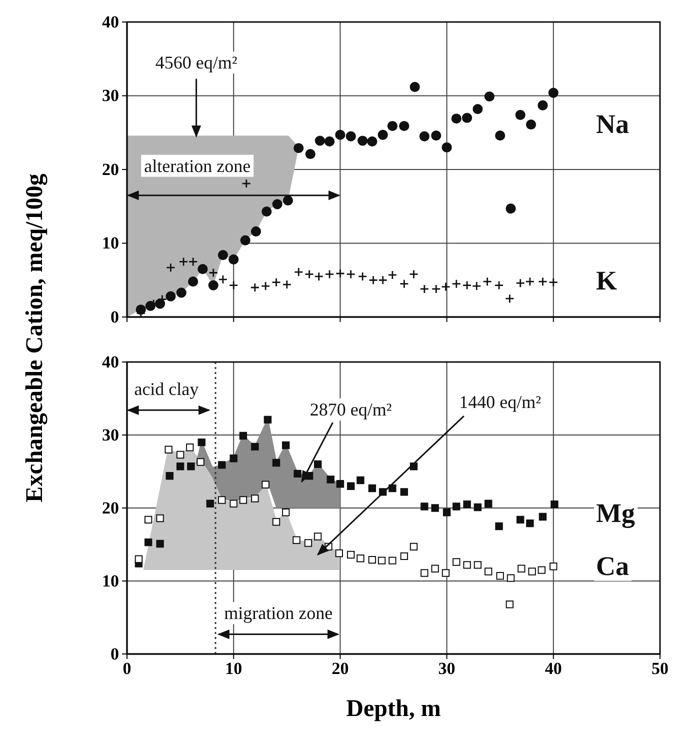  Describe the element at coordinates (166, 389) in the screenshot. I see `annotation: acid clay` at that location.